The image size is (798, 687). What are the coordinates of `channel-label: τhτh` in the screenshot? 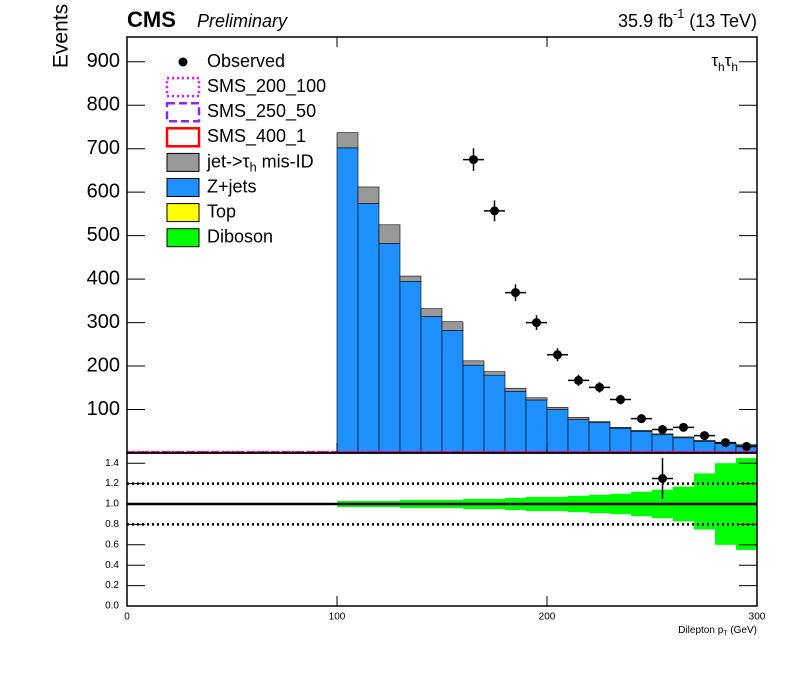 It's located at (724, 62).